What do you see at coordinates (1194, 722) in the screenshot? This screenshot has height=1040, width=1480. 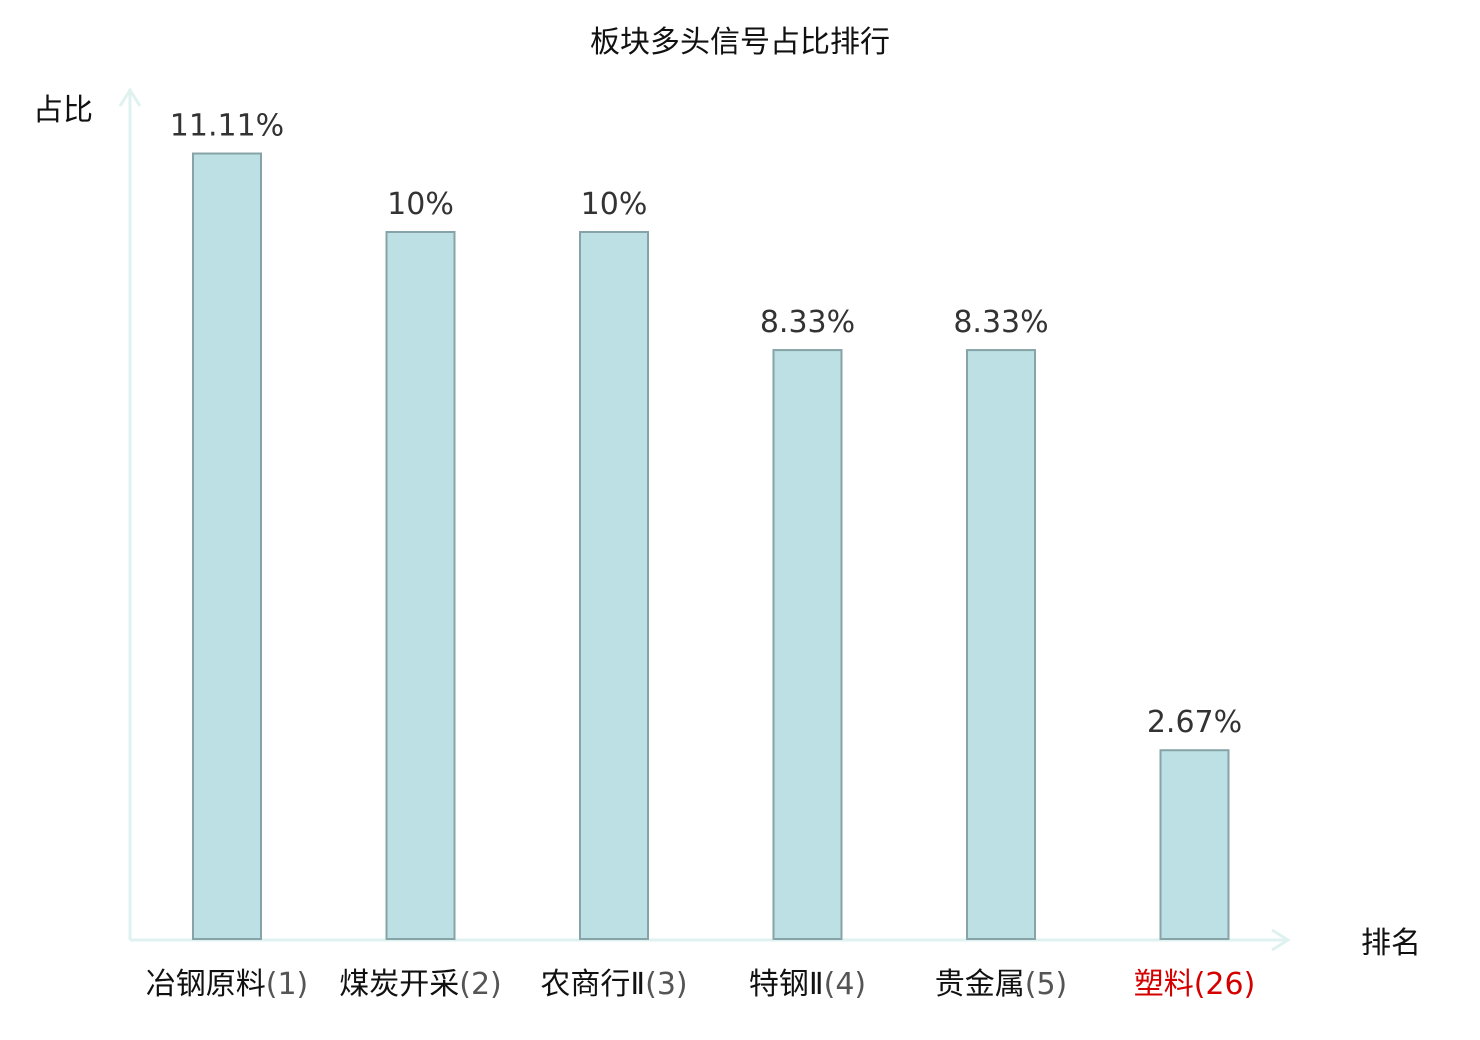 I see `value-label-6: 2.67%` at bounding box center [1194, 722].